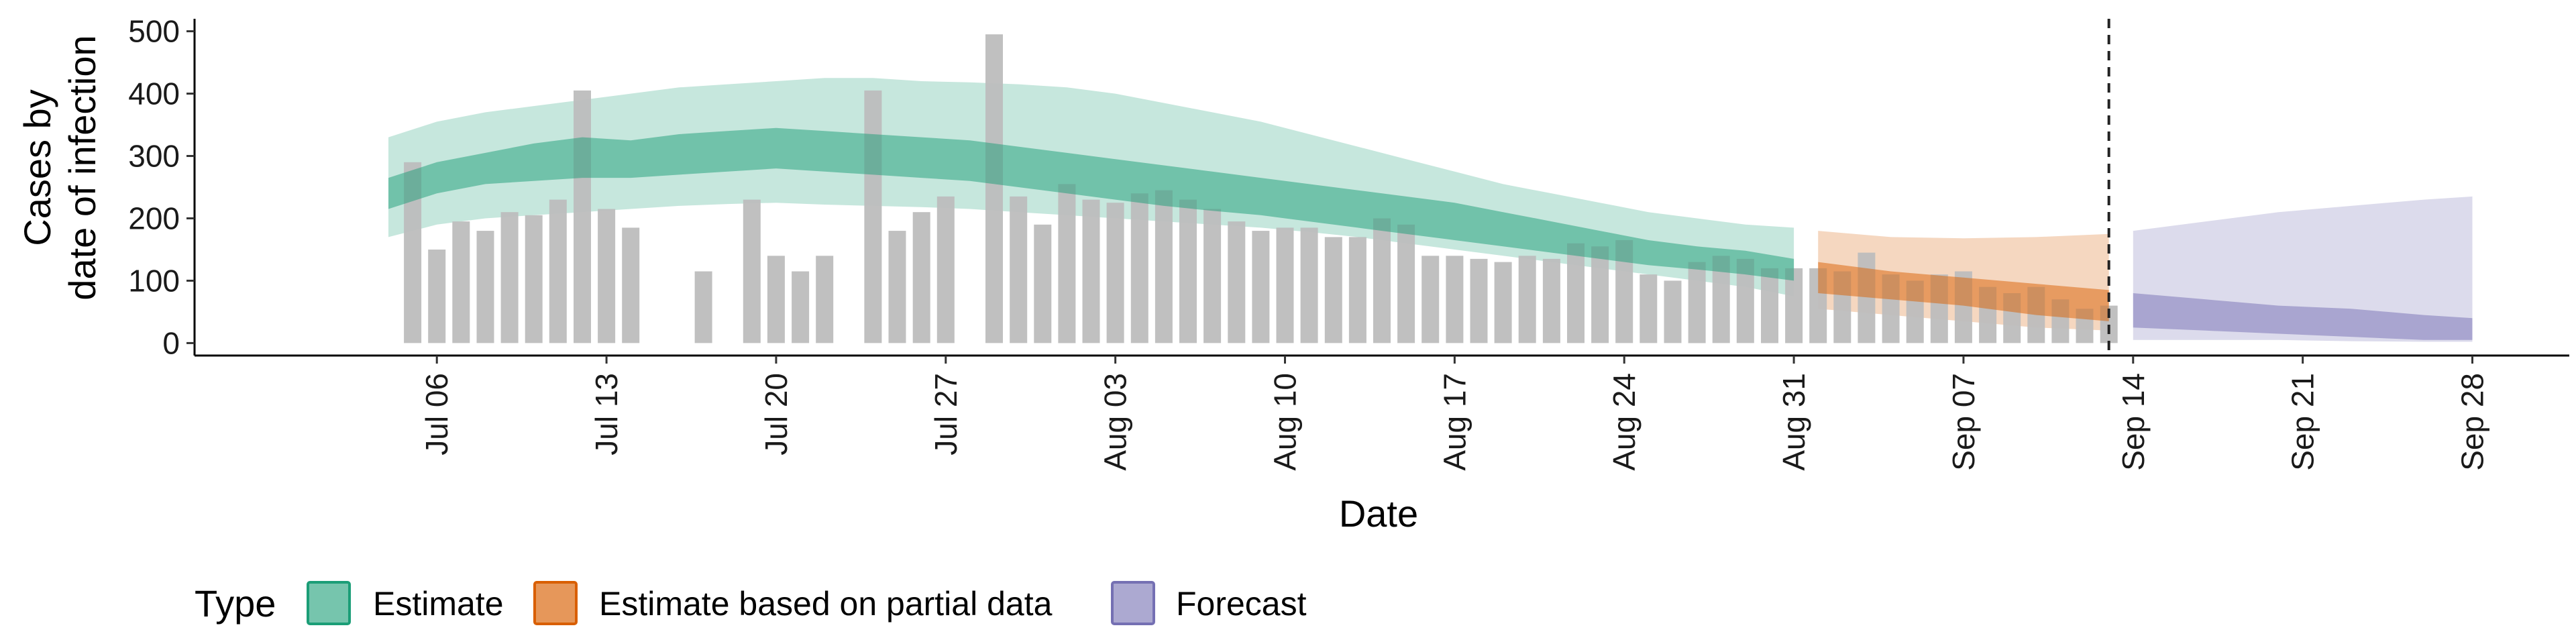 The width and height of the screenshot is (2576, 644). What do you see at coordinates (1963, 291) in the screenshot?
I see `estimate-based-on-partial-data-inner-band` at bounding box center [1963, 291].